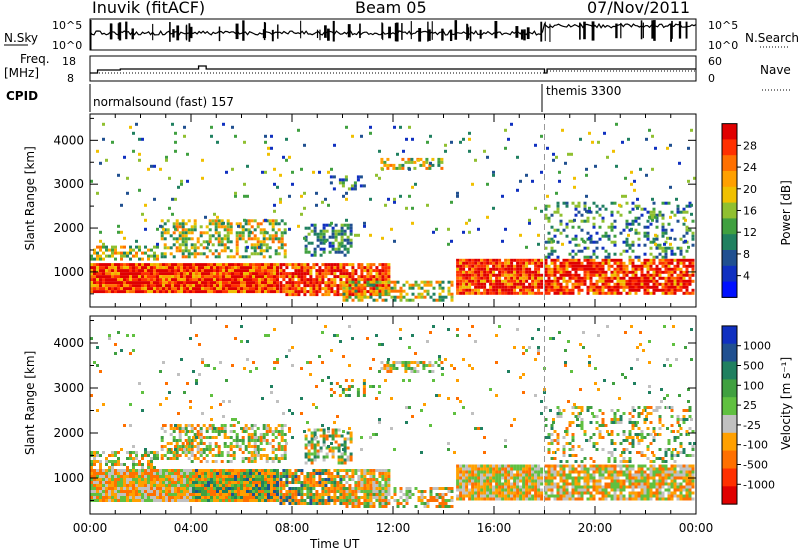 This screenshot has height=554, width=800. I want to click on nsky-tick-top: 10^5, so click(67, 25).